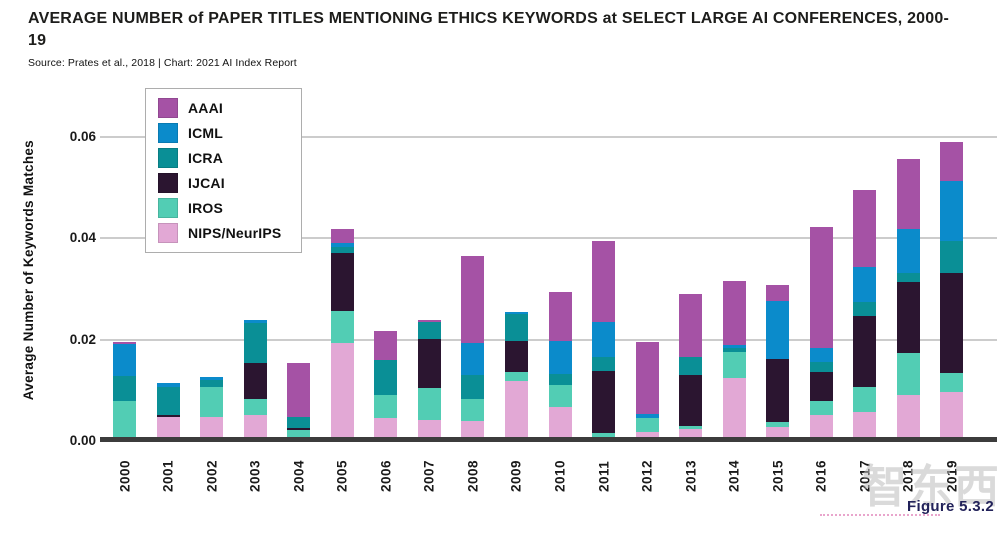 The height and width of the screenshot is (535, 1000). Describe the element at coordinates (734, 346) in the screenshot. I see `bar-segment-ICML-2014` at that location.